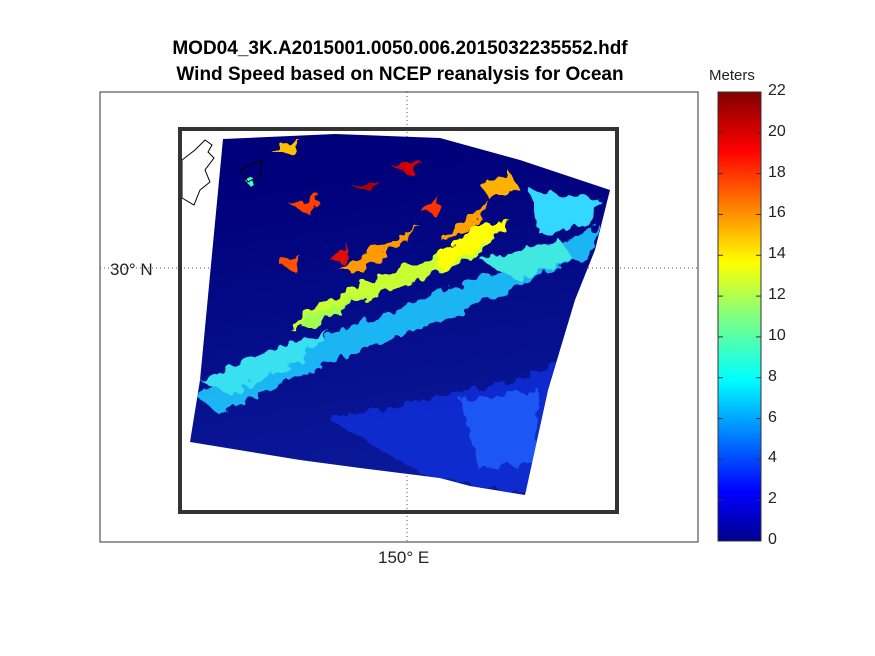 The image size is (875, 656). Describe the element at coordinates (777, 131) in the screenshot. I see `colorbar-tick-label: 20` at that location.